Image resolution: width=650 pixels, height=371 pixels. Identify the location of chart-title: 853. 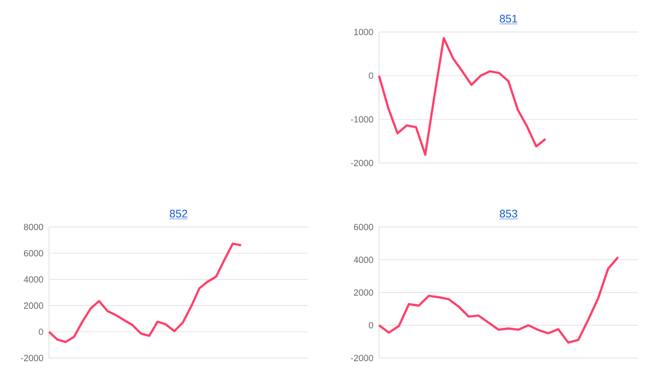
(509, 214).